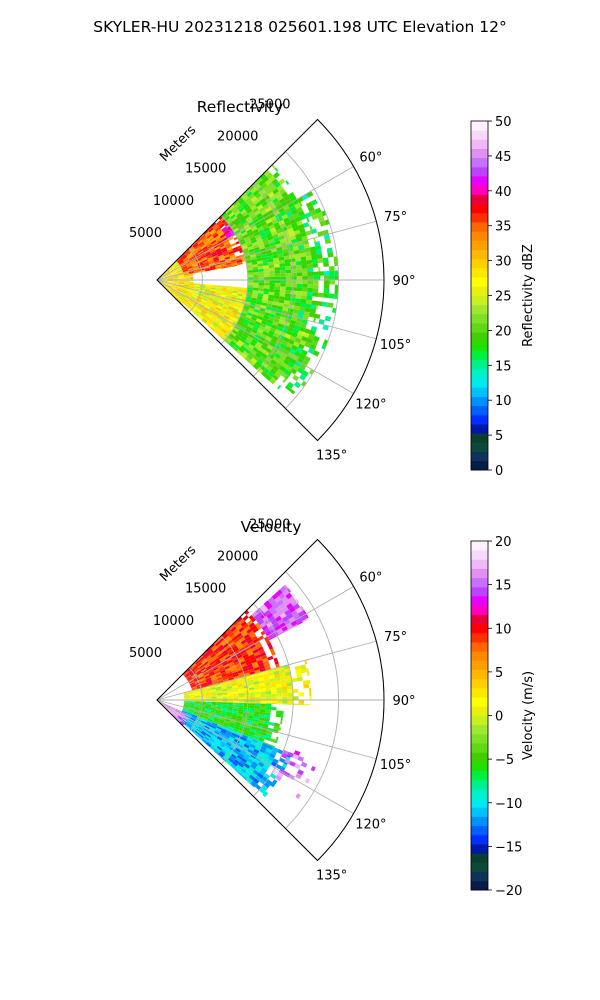 Image resolution: width=600 pixels, height=1000 pixels. I want to click on colorbar-tick-label: −5, so click(504, 760).